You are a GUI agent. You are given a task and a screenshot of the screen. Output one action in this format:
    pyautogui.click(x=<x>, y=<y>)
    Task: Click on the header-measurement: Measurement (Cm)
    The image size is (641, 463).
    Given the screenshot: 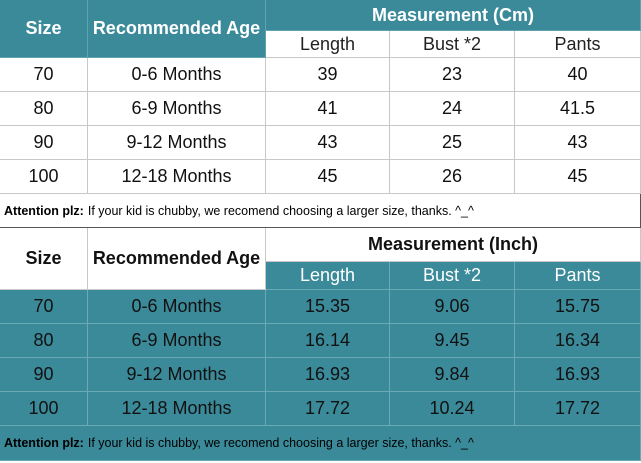 What is the action you would take?
    pyautogui.click(x=453, y=15)
    